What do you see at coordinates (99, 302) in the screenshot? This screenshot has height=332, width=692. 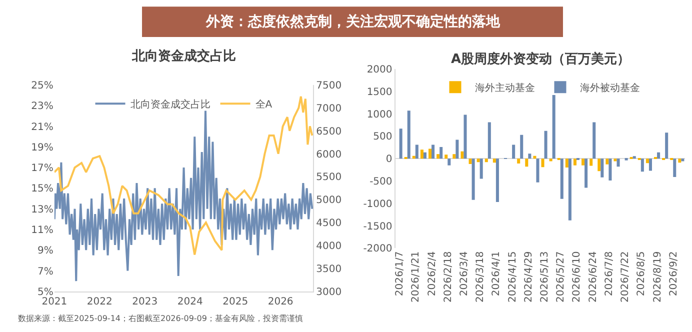 I see `x-tick-label: 2022` at bounding box center [99, 302].